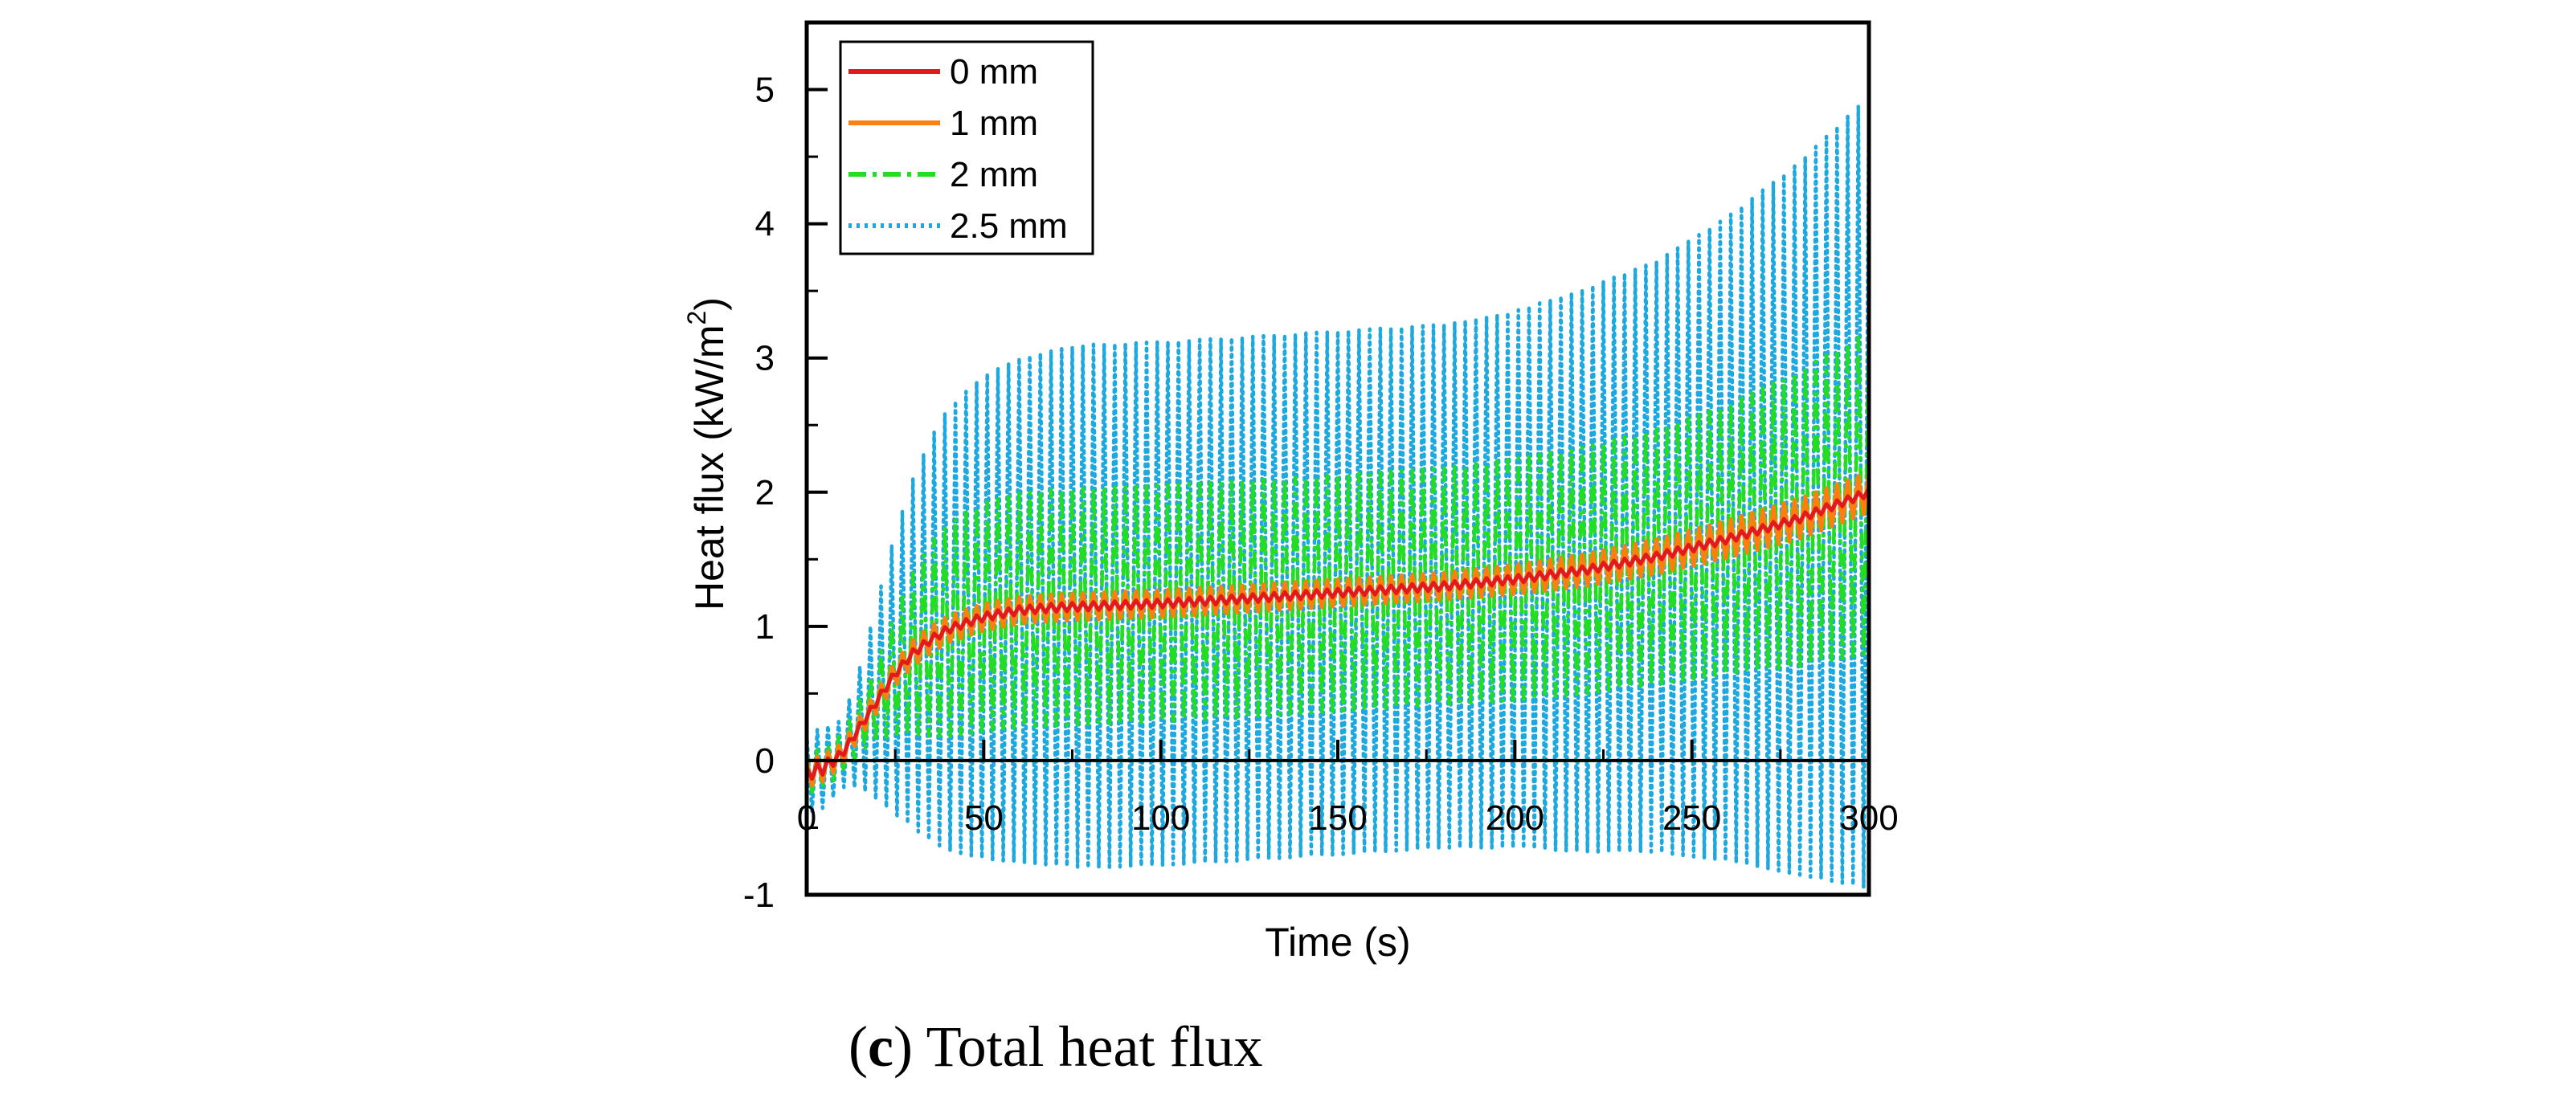 This screenshot has height=1098, width=2576. Describe the element at coordinates (765, 492) in the screenshot. I see `y-tick-label: 2` at that location.